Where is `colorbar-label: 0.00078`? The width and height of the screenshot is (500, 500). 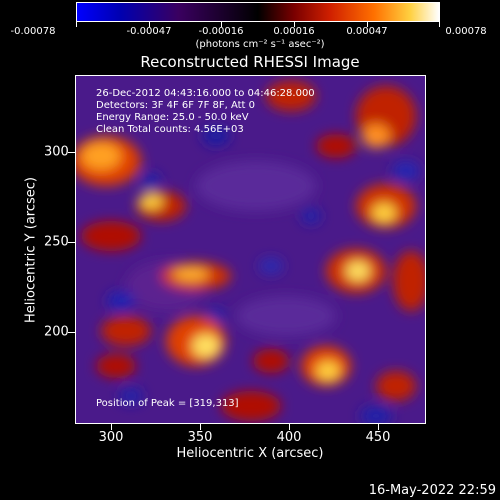 colorbar-label: 0.00078 is located at coordinates (466, 31).